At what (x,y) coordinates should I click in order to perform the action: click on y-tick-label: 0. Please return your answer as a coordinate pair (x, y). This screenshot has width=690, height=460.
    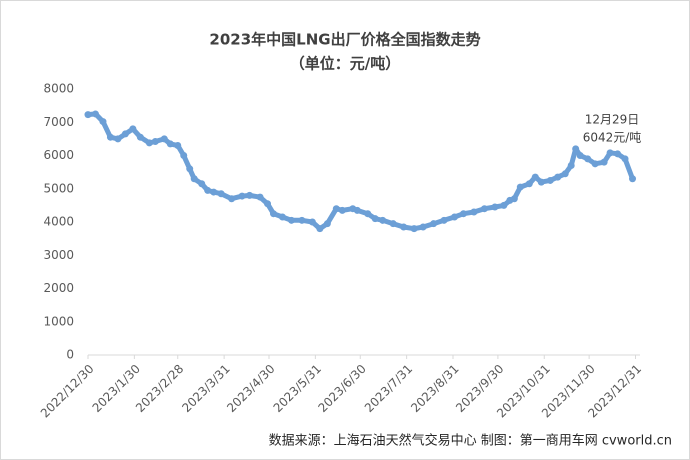
    Looking at the image, I should click on (70, 355).